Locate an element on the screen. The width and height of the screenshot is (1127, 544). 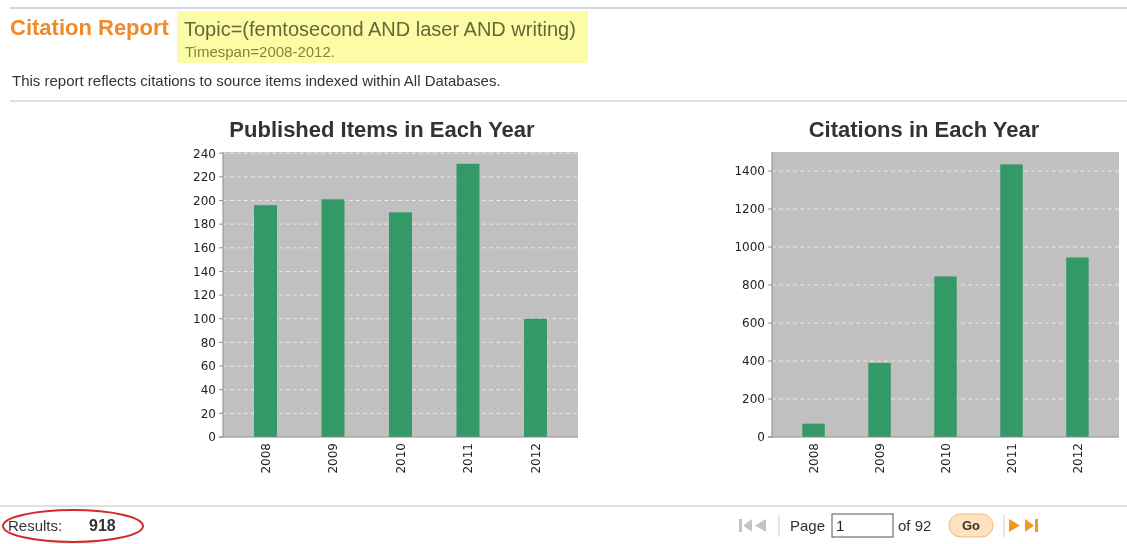
y-tick-label: 80 is located at coordinates (208, 342).